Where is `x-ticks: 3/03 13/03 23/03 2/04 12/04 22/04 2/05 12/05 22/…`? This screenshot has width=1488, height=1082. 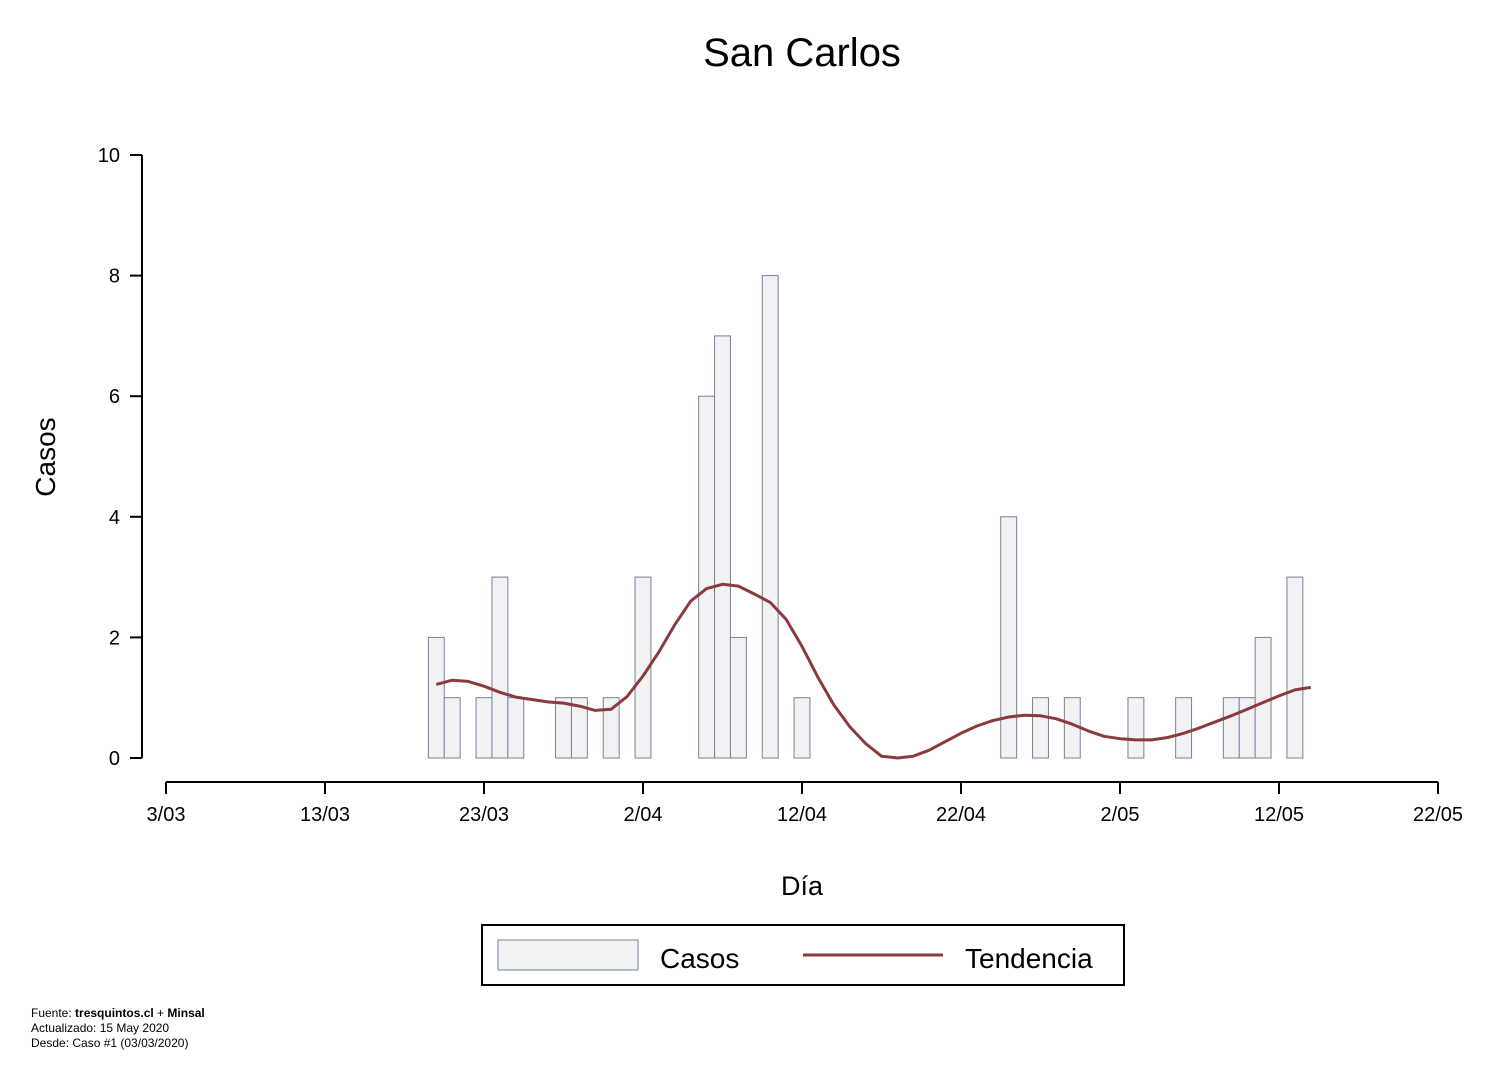 x-ticks: 3/03 13/03 23/03 2/04 12/04 22/04 2/05 12/05 22/… is located at coordinates (805, 804).